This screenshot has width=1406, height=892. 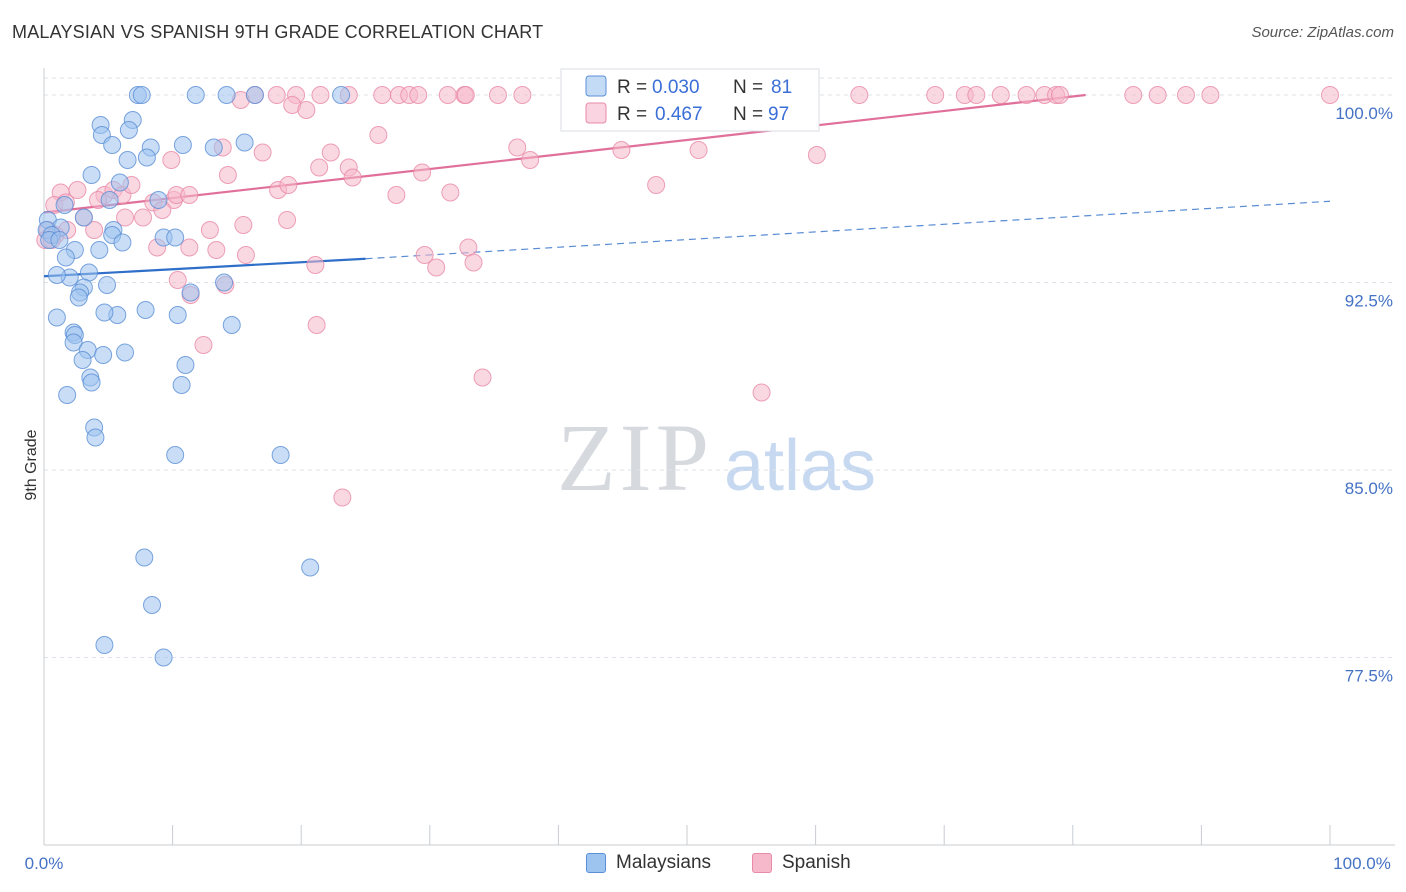 What do you see at coordinates (596, 863) in the screenshot?
I see `legend-swatch-malaysians-bottom` at bounding box center [596, 863].